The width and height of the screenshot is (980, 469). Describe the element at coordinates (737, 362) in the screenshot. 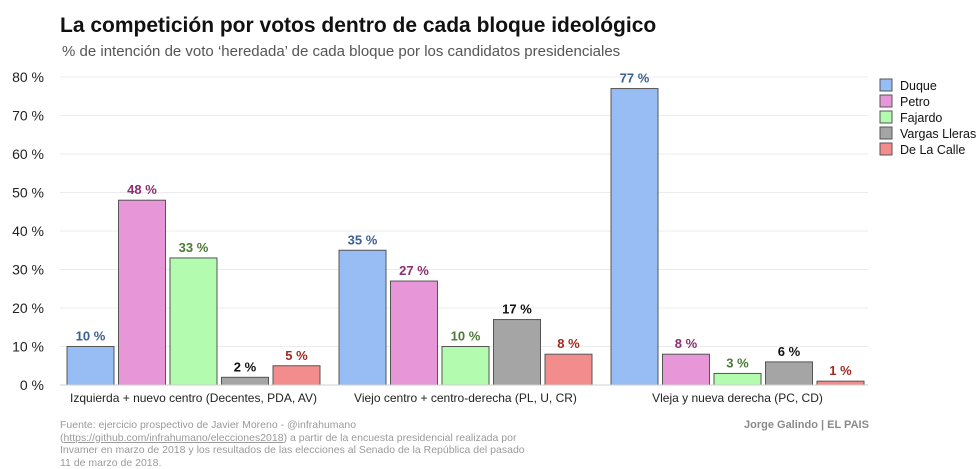

I see `bar-value-label: 3 %` at that location.